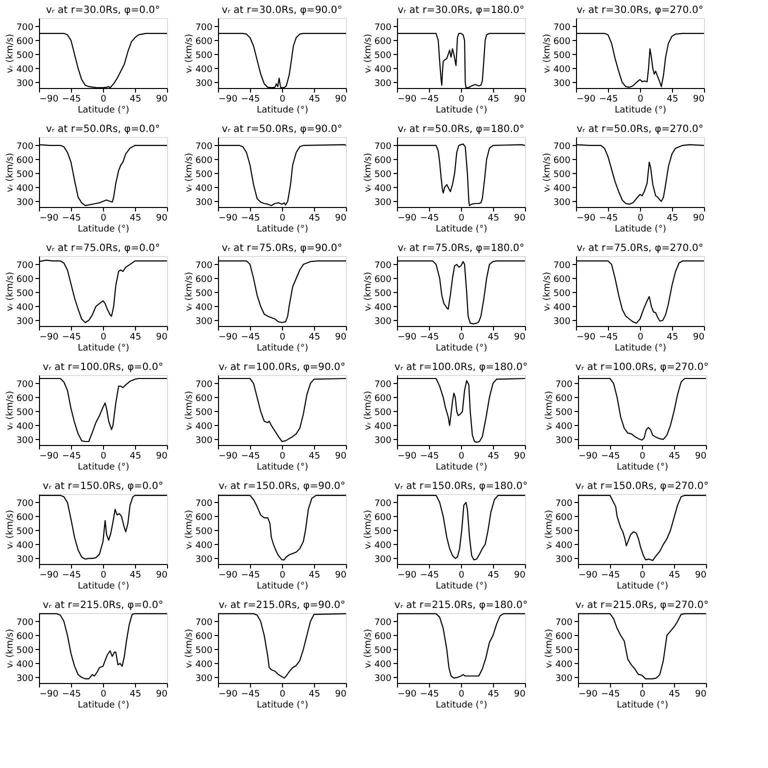  What do you see at coordinates (642, 486) in the screenshot?
I see `chart-title: vᵣ at r=150.0Rs, φ=270.0°` at bounding box center [642, 486].